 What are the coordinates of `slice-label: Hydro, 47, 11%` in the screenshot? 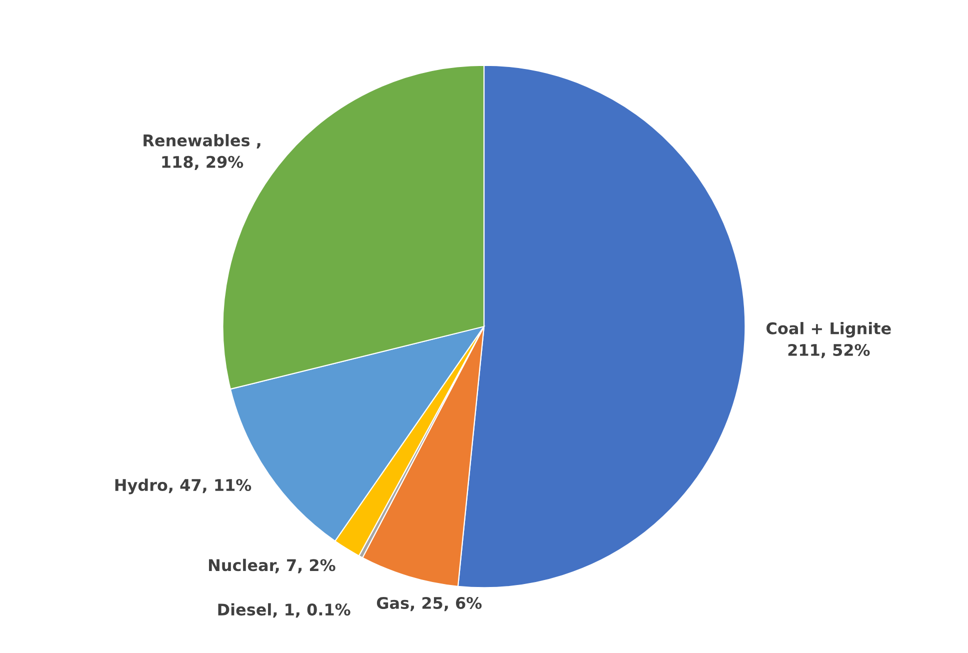 It's located at (183, 486).